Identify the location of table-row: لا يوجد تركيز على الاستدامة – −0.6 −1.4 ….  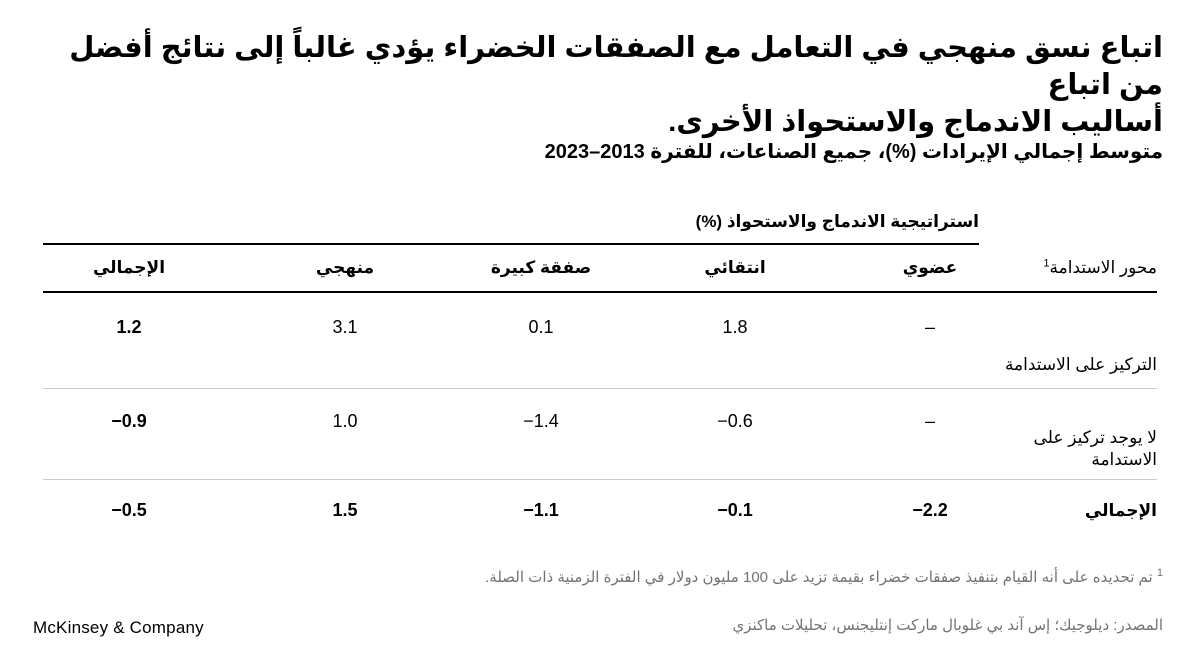
(600, 434).